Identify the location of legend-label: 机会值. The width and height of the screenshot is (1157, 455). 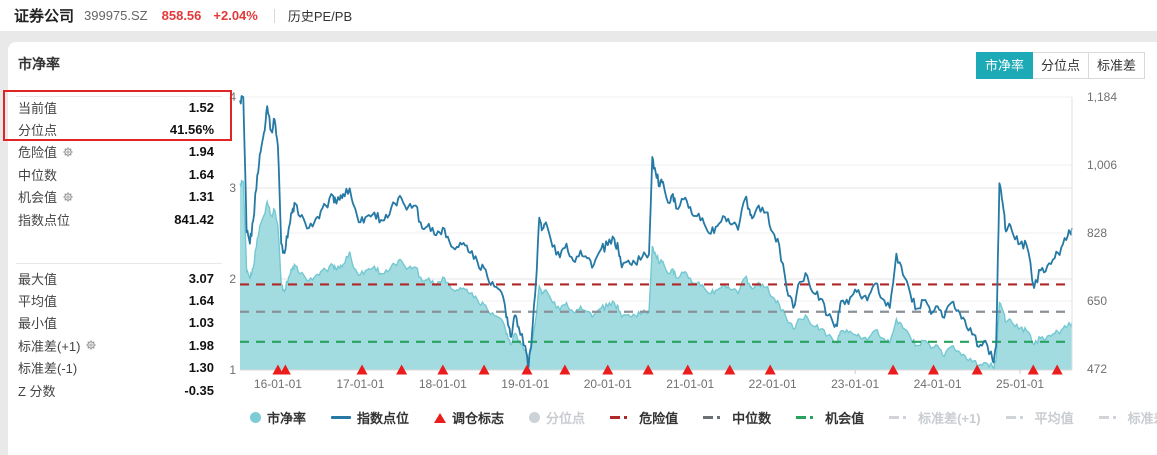
(845, 418).